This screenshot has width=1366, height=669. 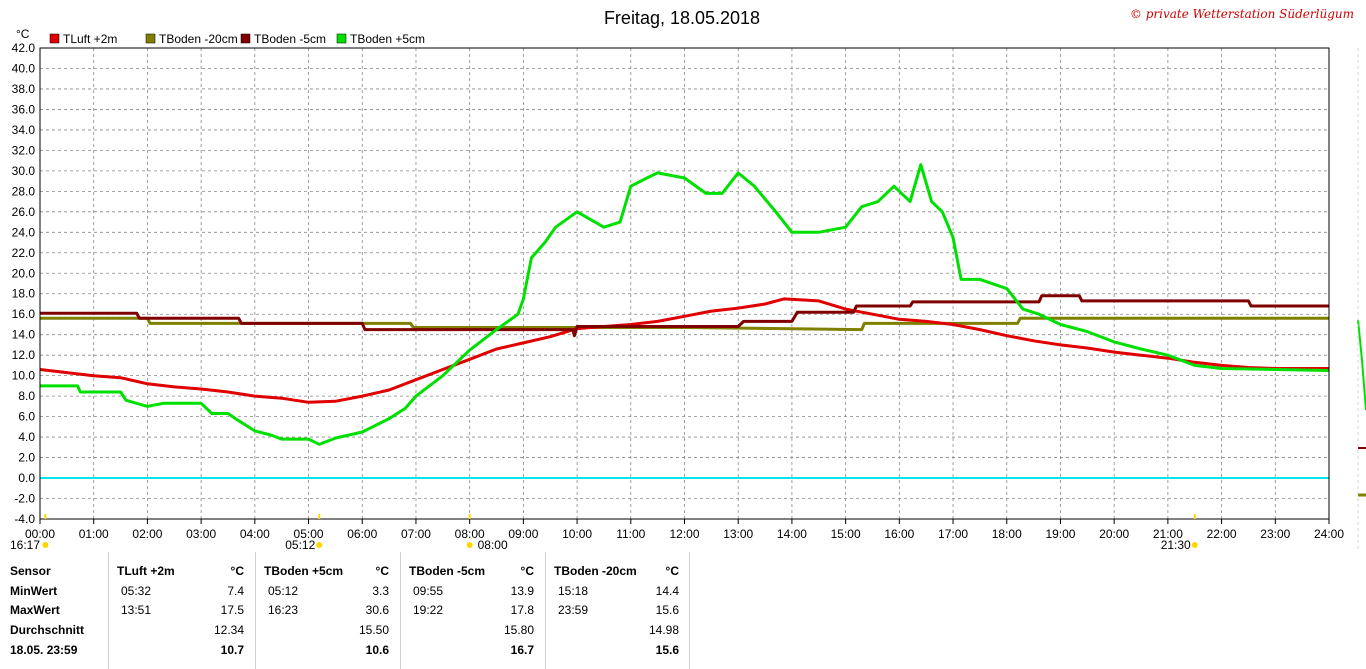 What do you see at coordinates (1168, 534) in the screenshot?
I see `x-tick-label: 21:00` at bounding box center [1168, 534].